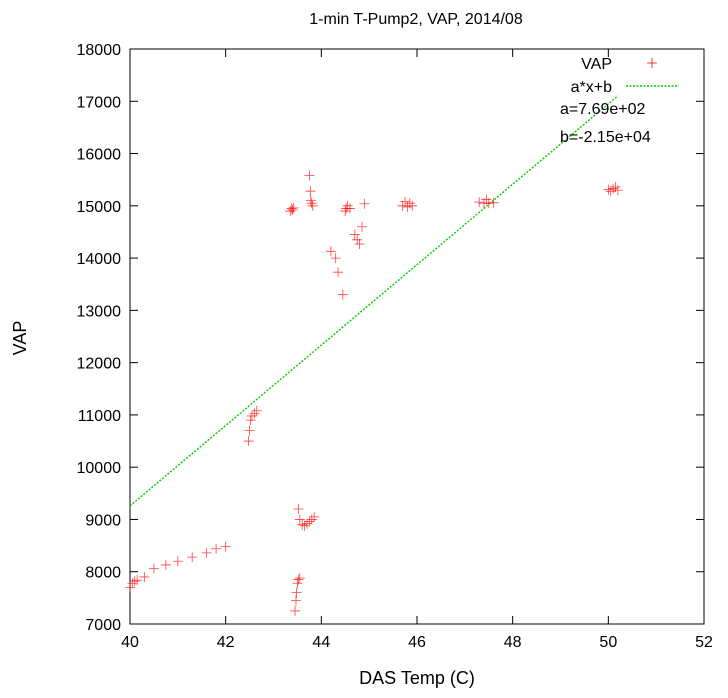 The height and width of the screenshot is (698, 728). Describe the element at coordinates (603, 109) in the screenshot. I see `annotation-a: a=7.69e+02` at that location.